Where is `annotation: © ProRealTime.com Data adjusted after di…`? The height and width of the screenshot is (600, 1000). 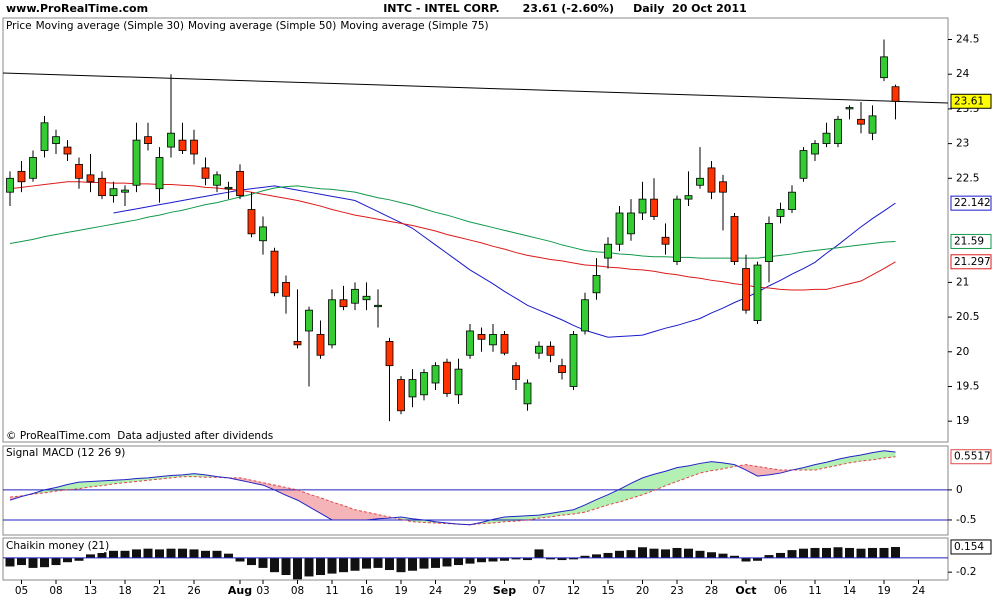 annotation: © ProRealTime.com Data adjusted after di… is located at coordinates (139, 436).